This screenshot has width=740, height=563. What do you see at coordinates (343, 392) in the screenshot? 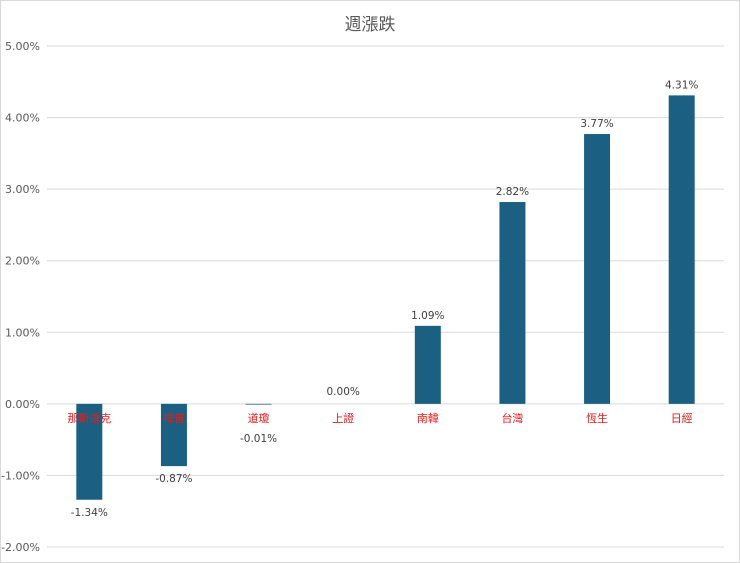
I see `data-label: 0.00%` at bounding box center [343, 392].